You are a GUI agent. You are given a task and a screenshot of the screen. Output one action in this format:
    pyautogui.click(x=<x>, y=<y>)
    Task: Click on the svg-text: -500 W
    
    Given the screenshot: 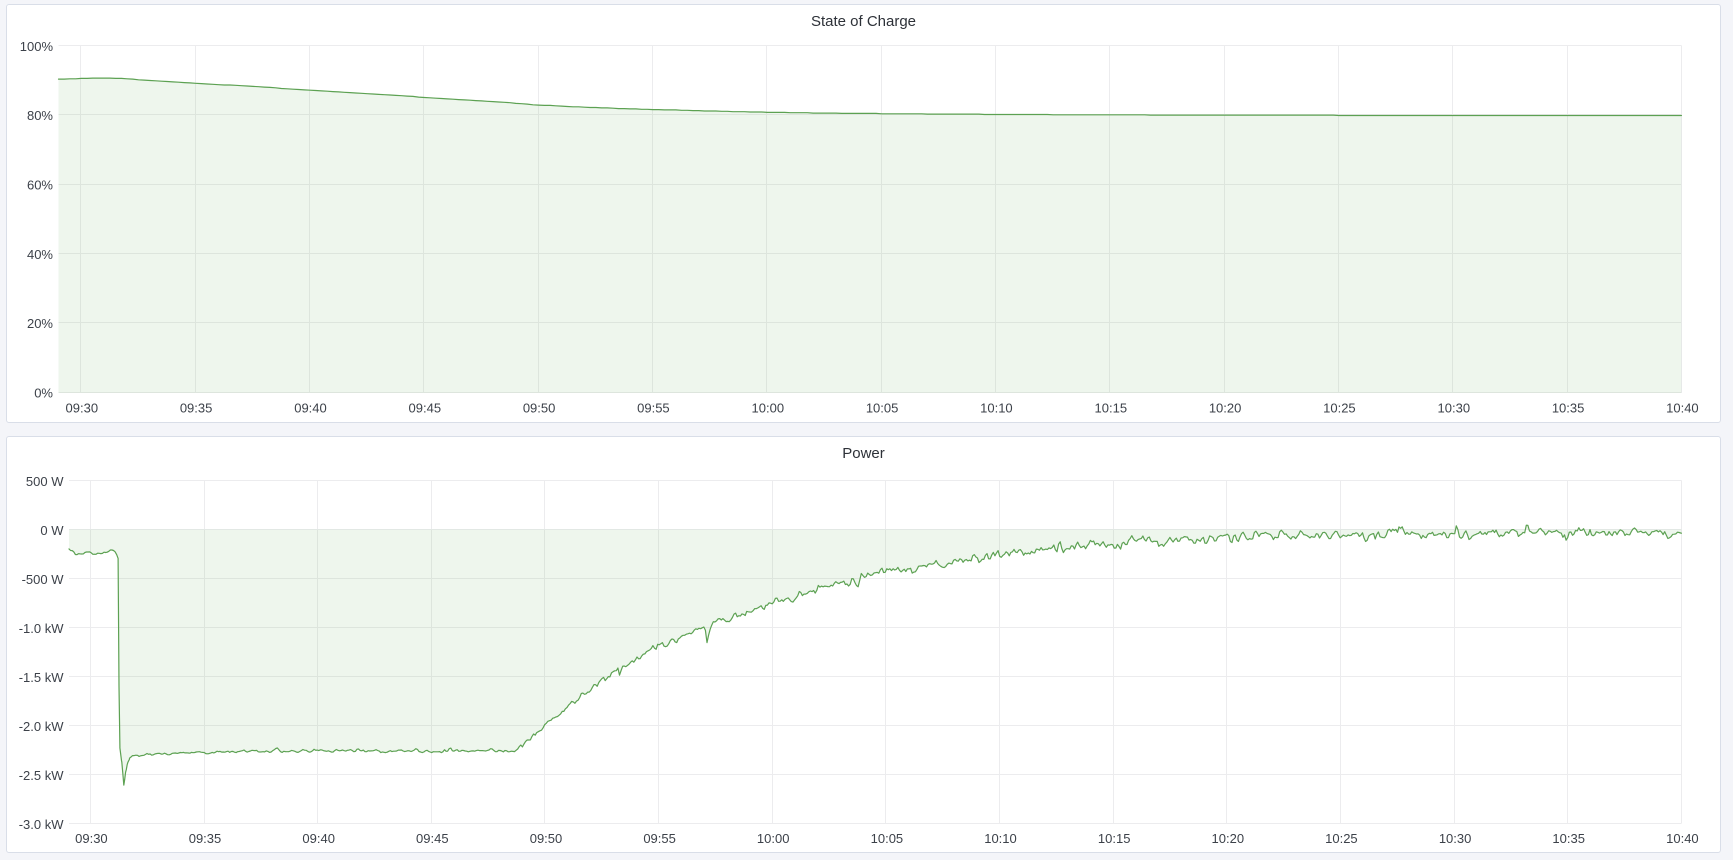 What is the action you would take?
    pyautogui.click(x=43, y=579)
    